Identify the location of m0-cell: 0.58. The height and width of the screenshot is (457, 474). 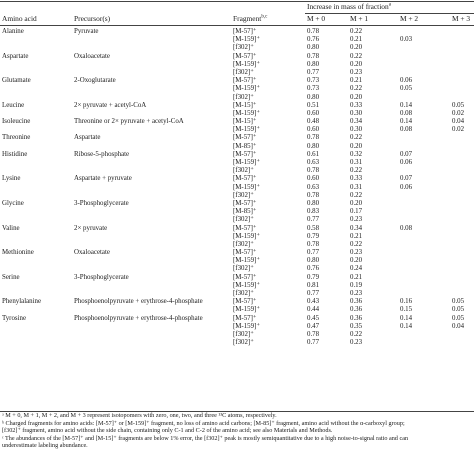
(313, 228).